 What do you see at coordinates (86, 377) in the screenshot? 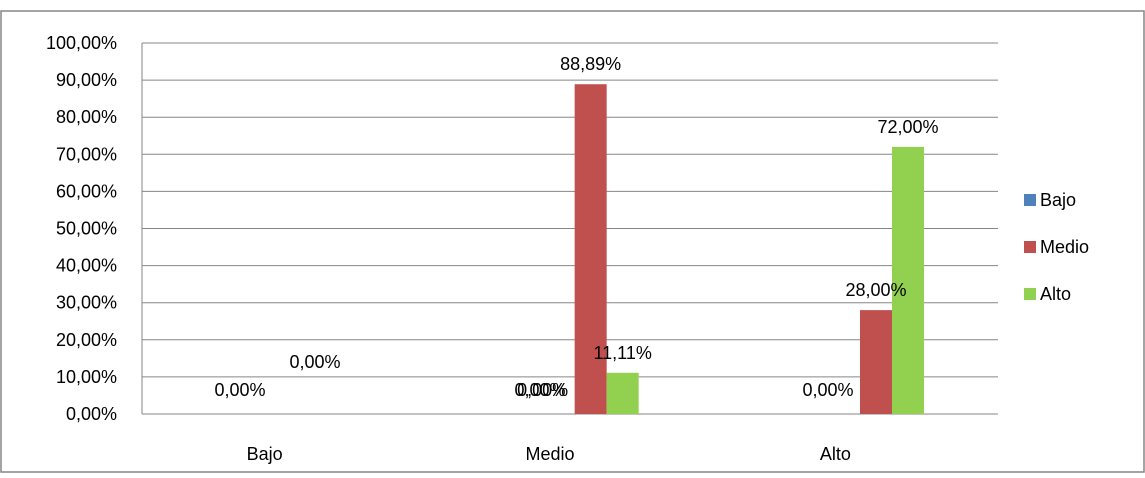
I see `y-tick-label: 10,00%` at bounding box center [86, 377].